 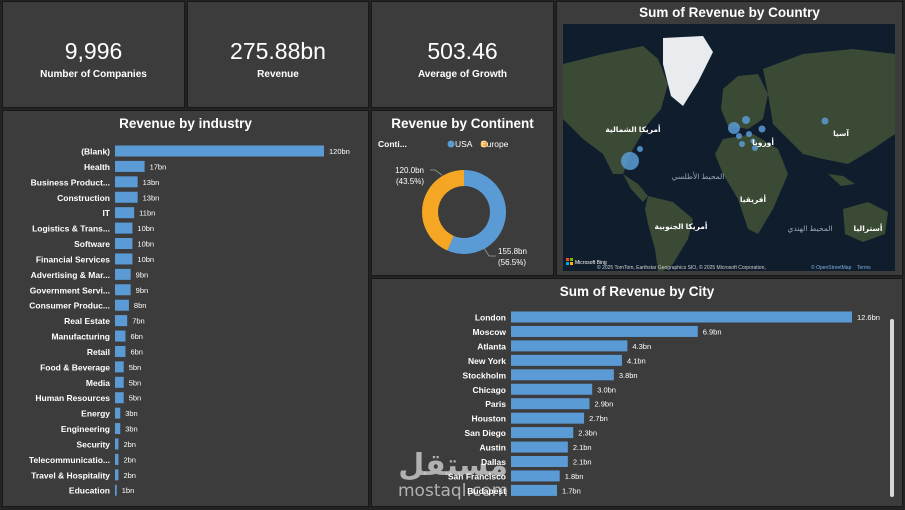 I want to click on industry-chart-title: Revenue by industry, so click(x=185, y=123).